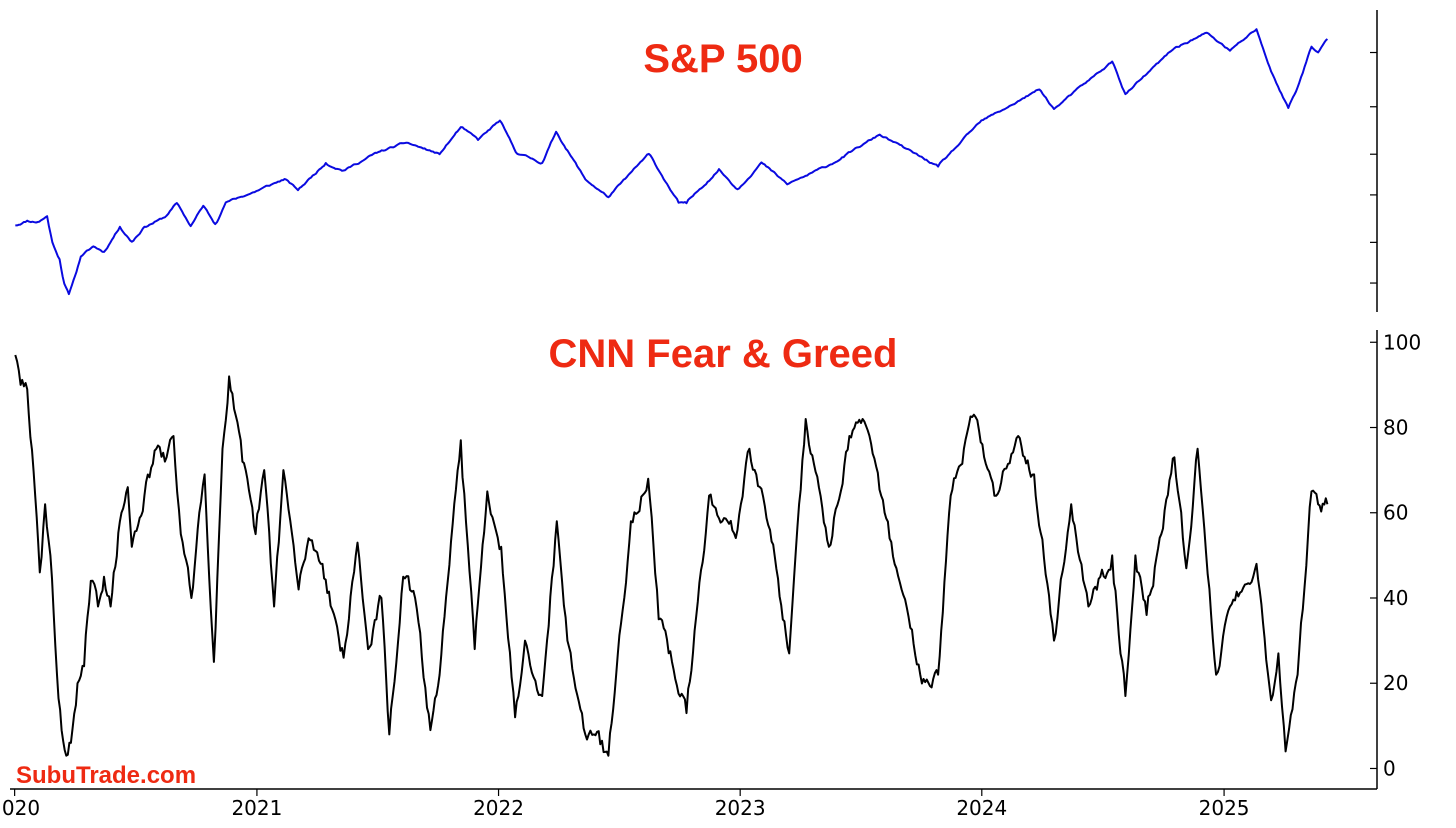 This screenshot has width=1456, height=828. Describe the element at coordinates (1395, 513) in the screenshot. I see `fear-greed-y-tick-label-3: 60` at that location.